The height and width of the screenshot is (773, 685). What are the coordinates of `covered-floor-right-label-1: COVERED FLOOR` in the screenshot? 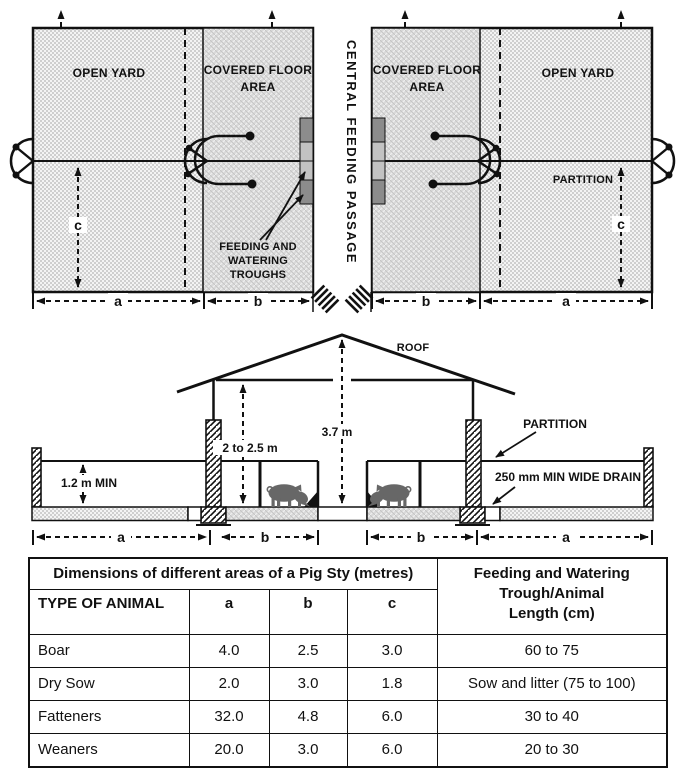 It's located at (427, 70).